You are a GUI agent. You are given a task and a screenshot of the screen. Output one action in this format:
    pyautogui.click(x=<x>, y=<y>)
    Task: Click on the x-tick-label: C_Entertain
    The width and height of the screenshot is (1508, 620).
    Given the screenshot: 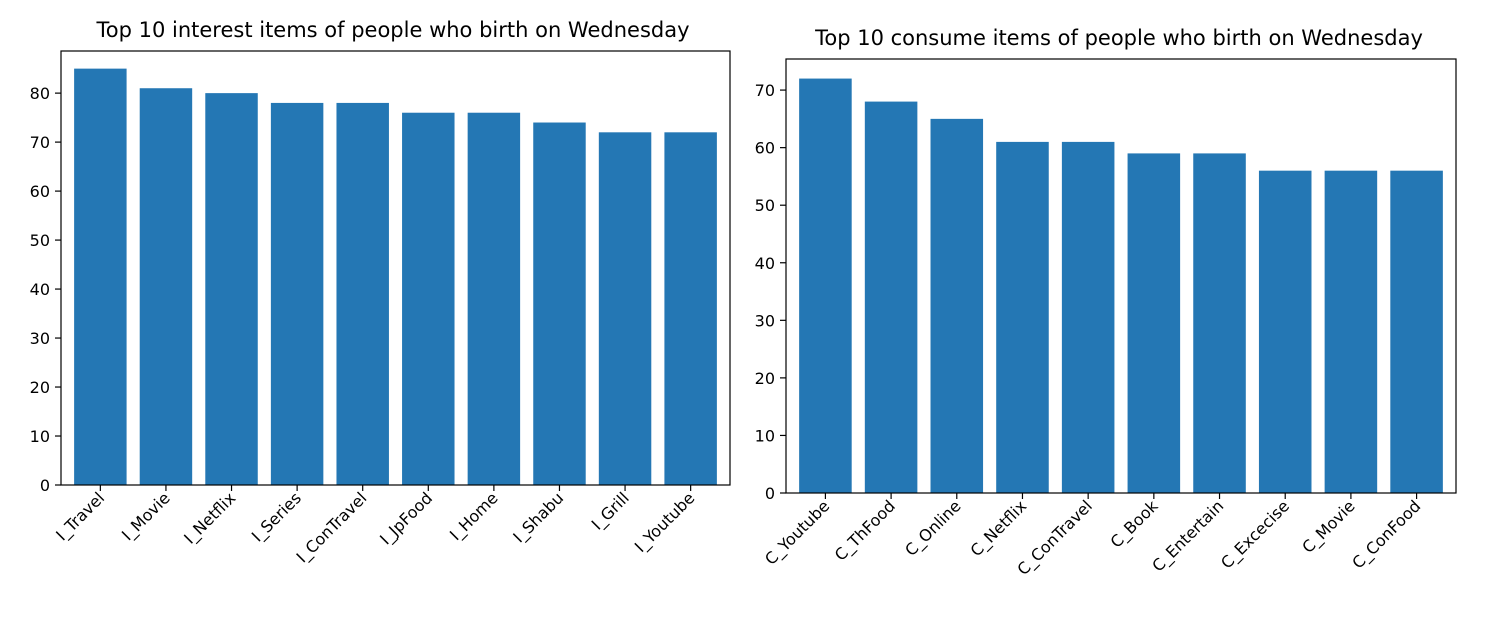 What is the action you would take?
    pyautogui.click(x=1188, y=536)
    